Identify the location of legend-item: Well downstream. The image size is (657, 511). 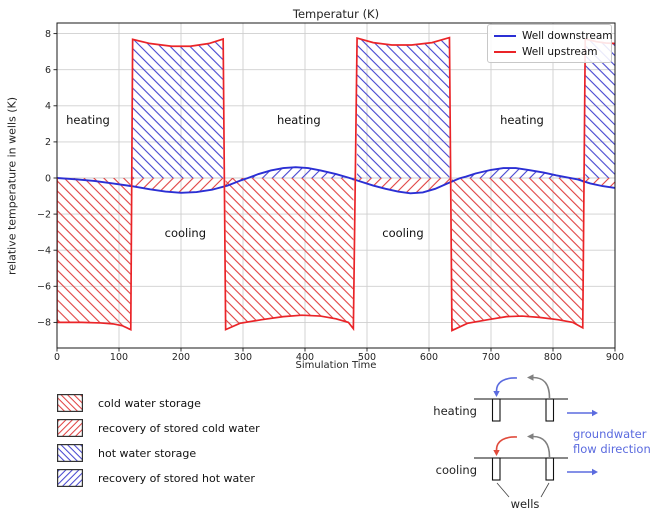
(553, 36).